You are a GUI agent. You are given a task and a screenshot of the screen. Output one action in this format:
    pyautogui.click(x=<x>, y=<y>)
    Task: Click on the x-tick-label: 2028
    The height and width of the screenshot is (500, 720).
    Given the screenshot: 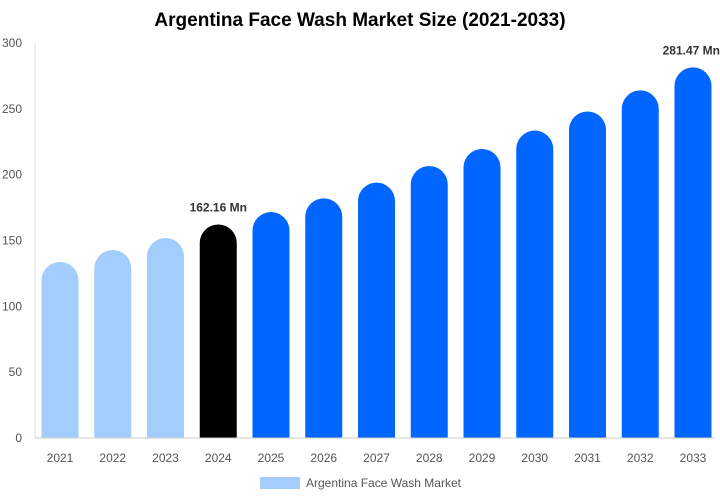 What is the action you would take?
    pyautogui.click(x=429, y=458)
    